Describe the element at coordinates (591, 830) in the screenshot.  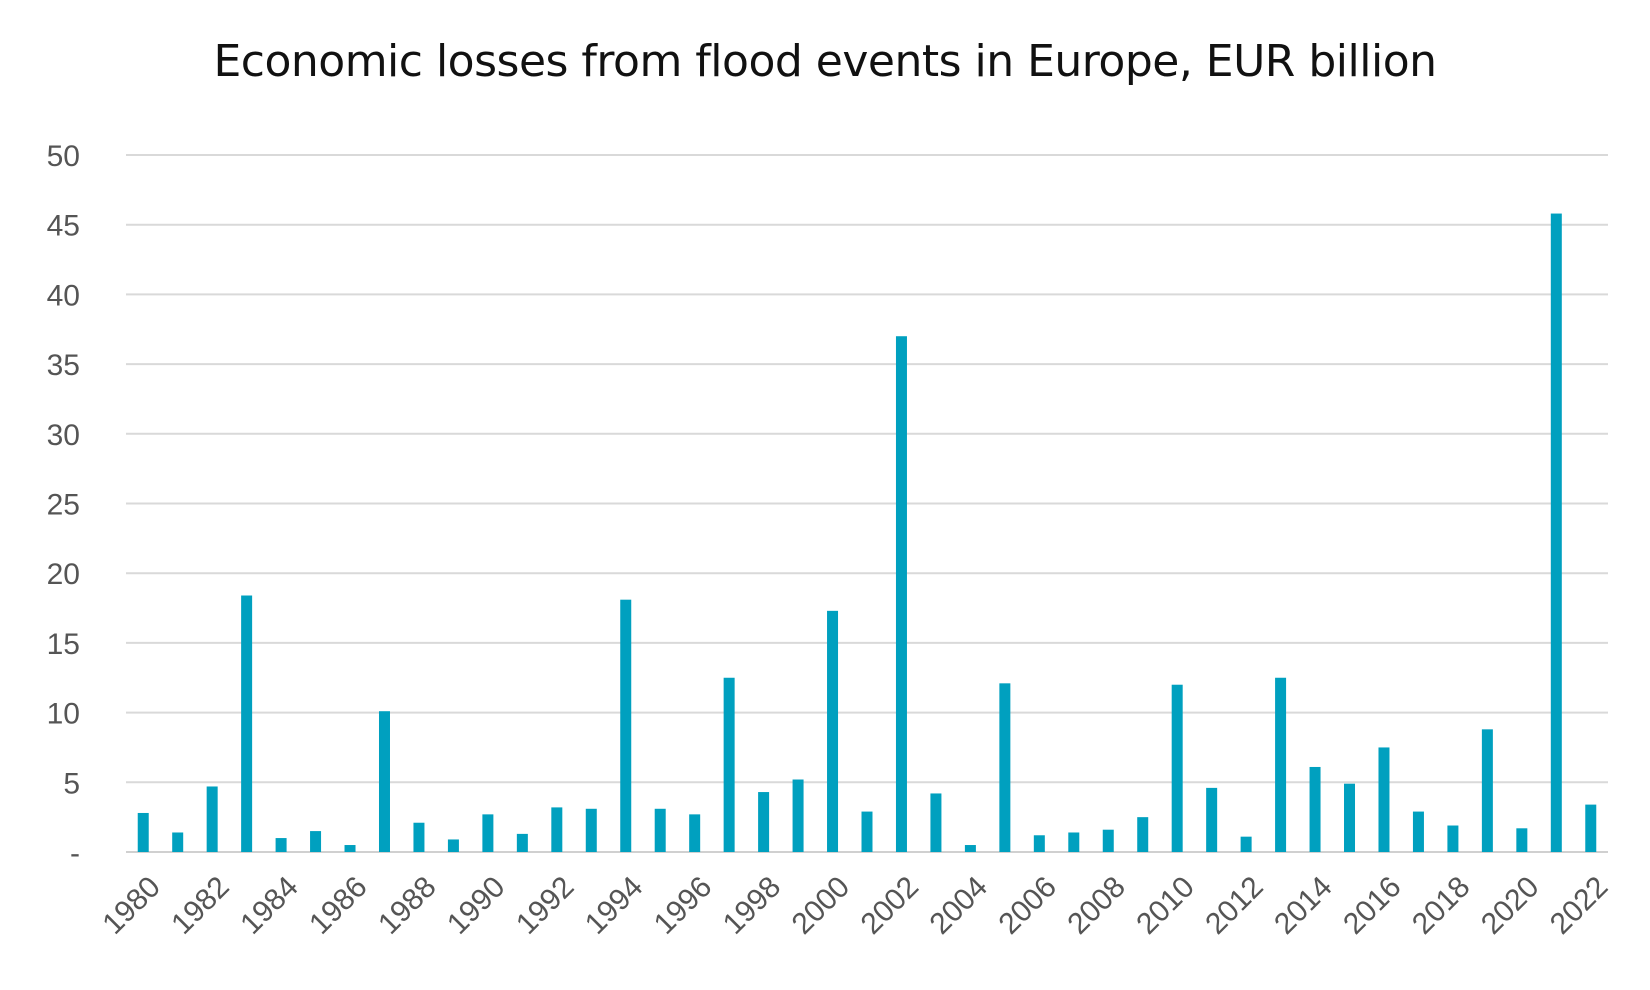
I see `bar-1993` at that location.